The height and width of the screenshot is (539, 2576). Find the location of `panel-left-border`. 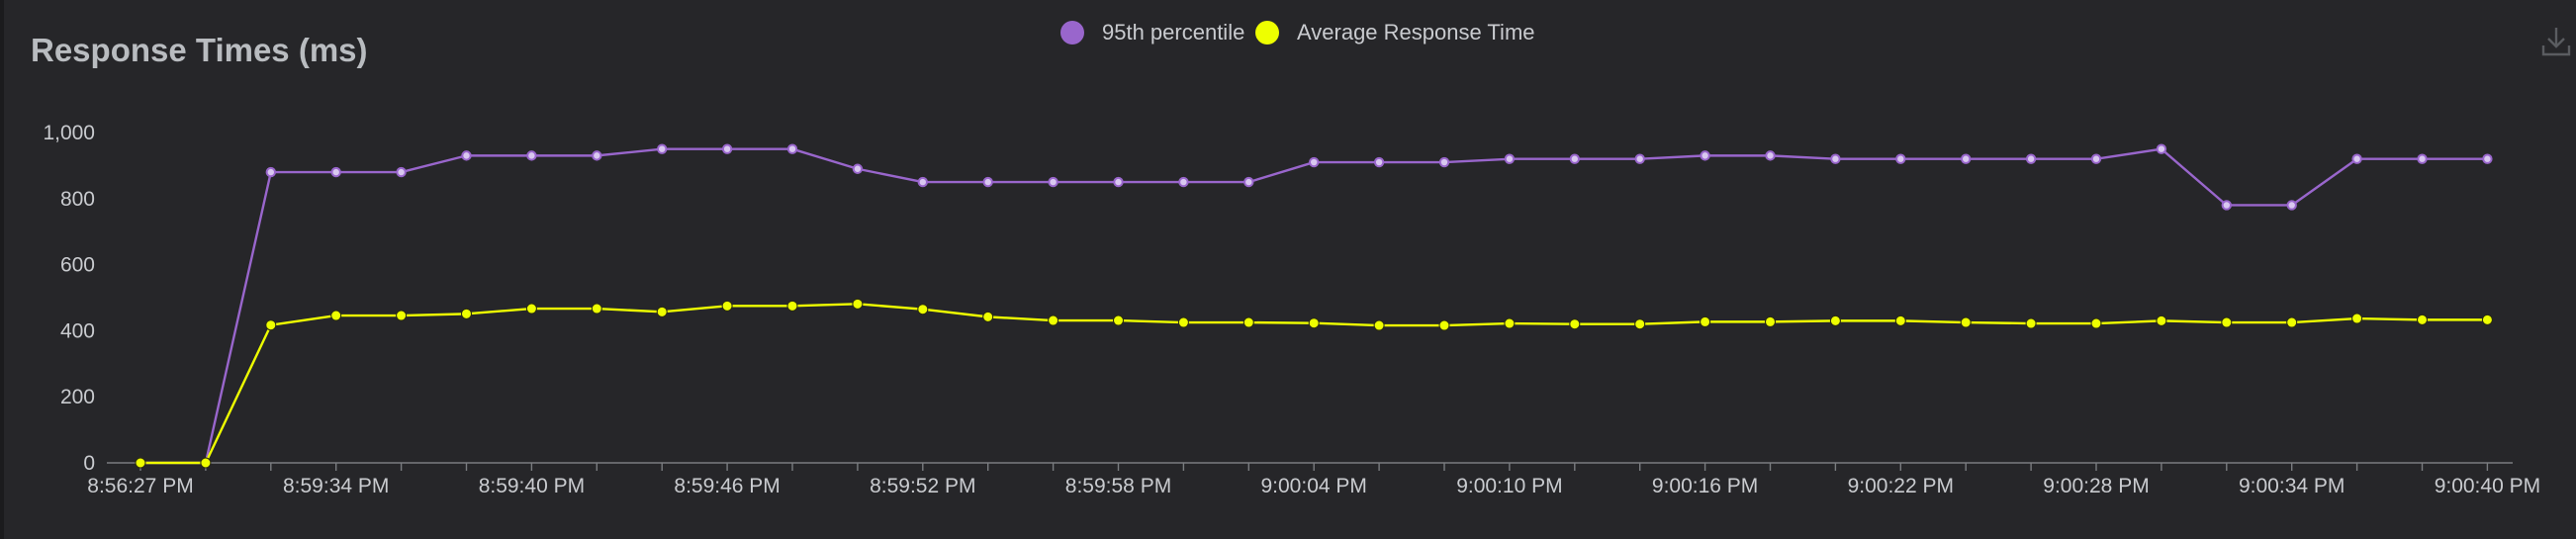

panel-left-border is located at coordinates (2, 269).